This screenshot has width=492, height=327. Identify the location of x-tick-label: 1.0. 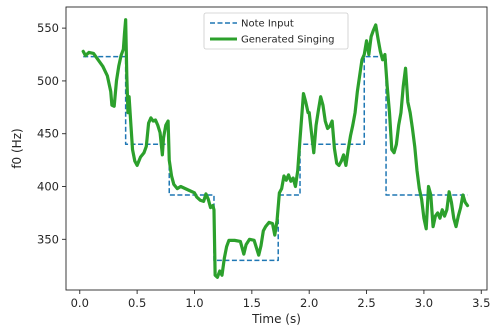
(194, 303).